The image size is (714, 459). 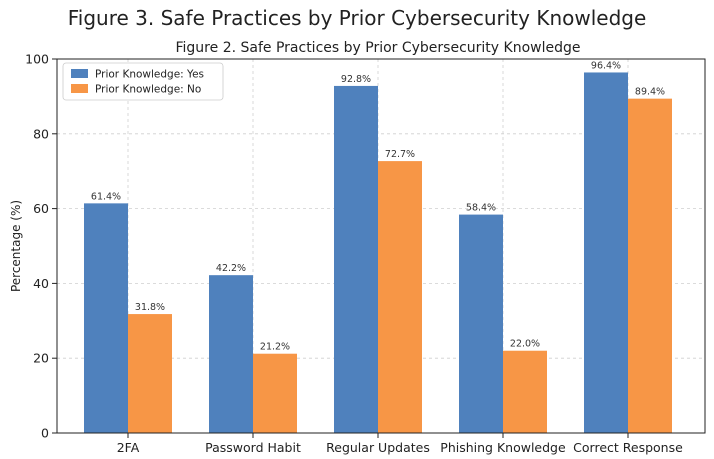 What do you see at coordinates (253, 447) in the screenshot?
I see `x-tick-label-1: Password Habit` at bounding box center [253, 447].